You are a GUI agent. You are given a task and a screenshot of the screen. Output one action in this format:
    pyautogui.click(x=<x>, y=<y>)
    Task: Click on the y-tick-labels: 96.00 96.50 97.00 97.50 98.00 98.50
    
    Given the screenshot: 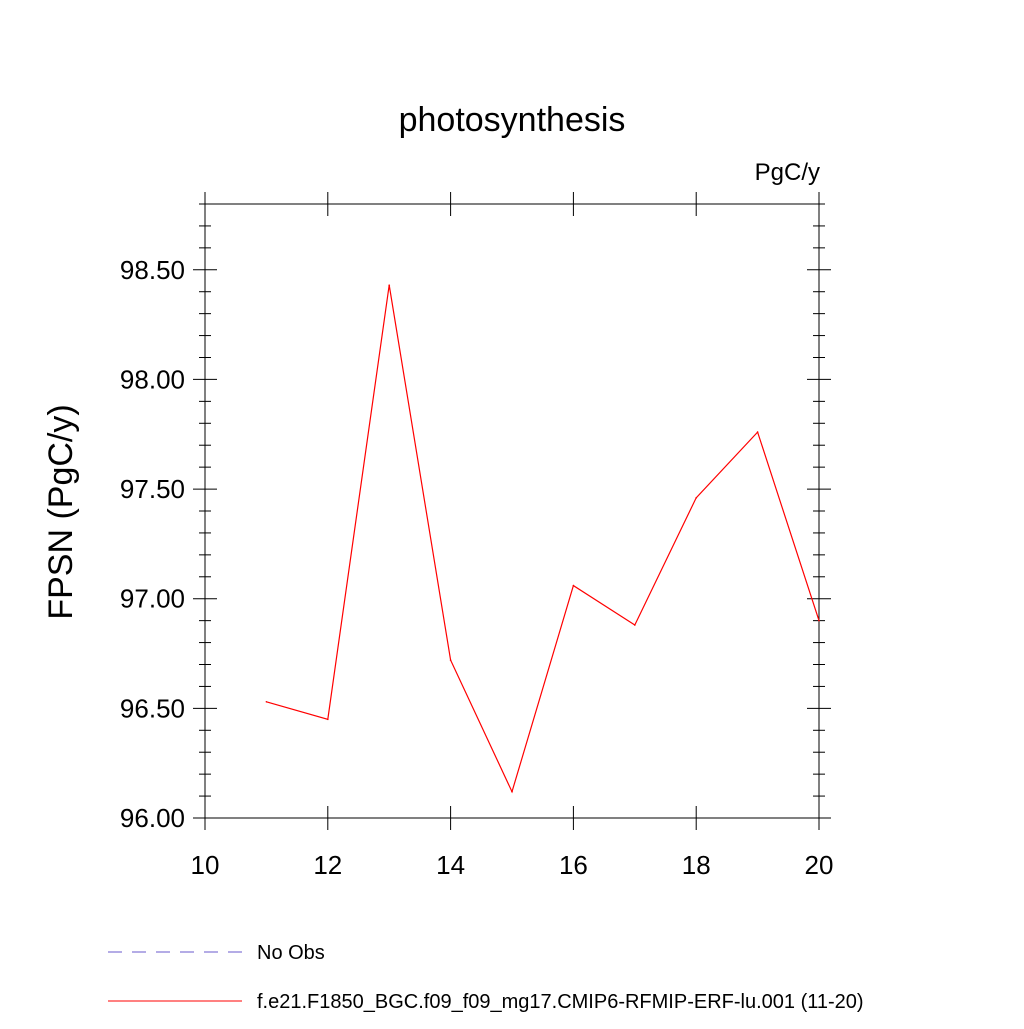 What is the action you would take?
    pyautogui.click(x=152, y=544)
    